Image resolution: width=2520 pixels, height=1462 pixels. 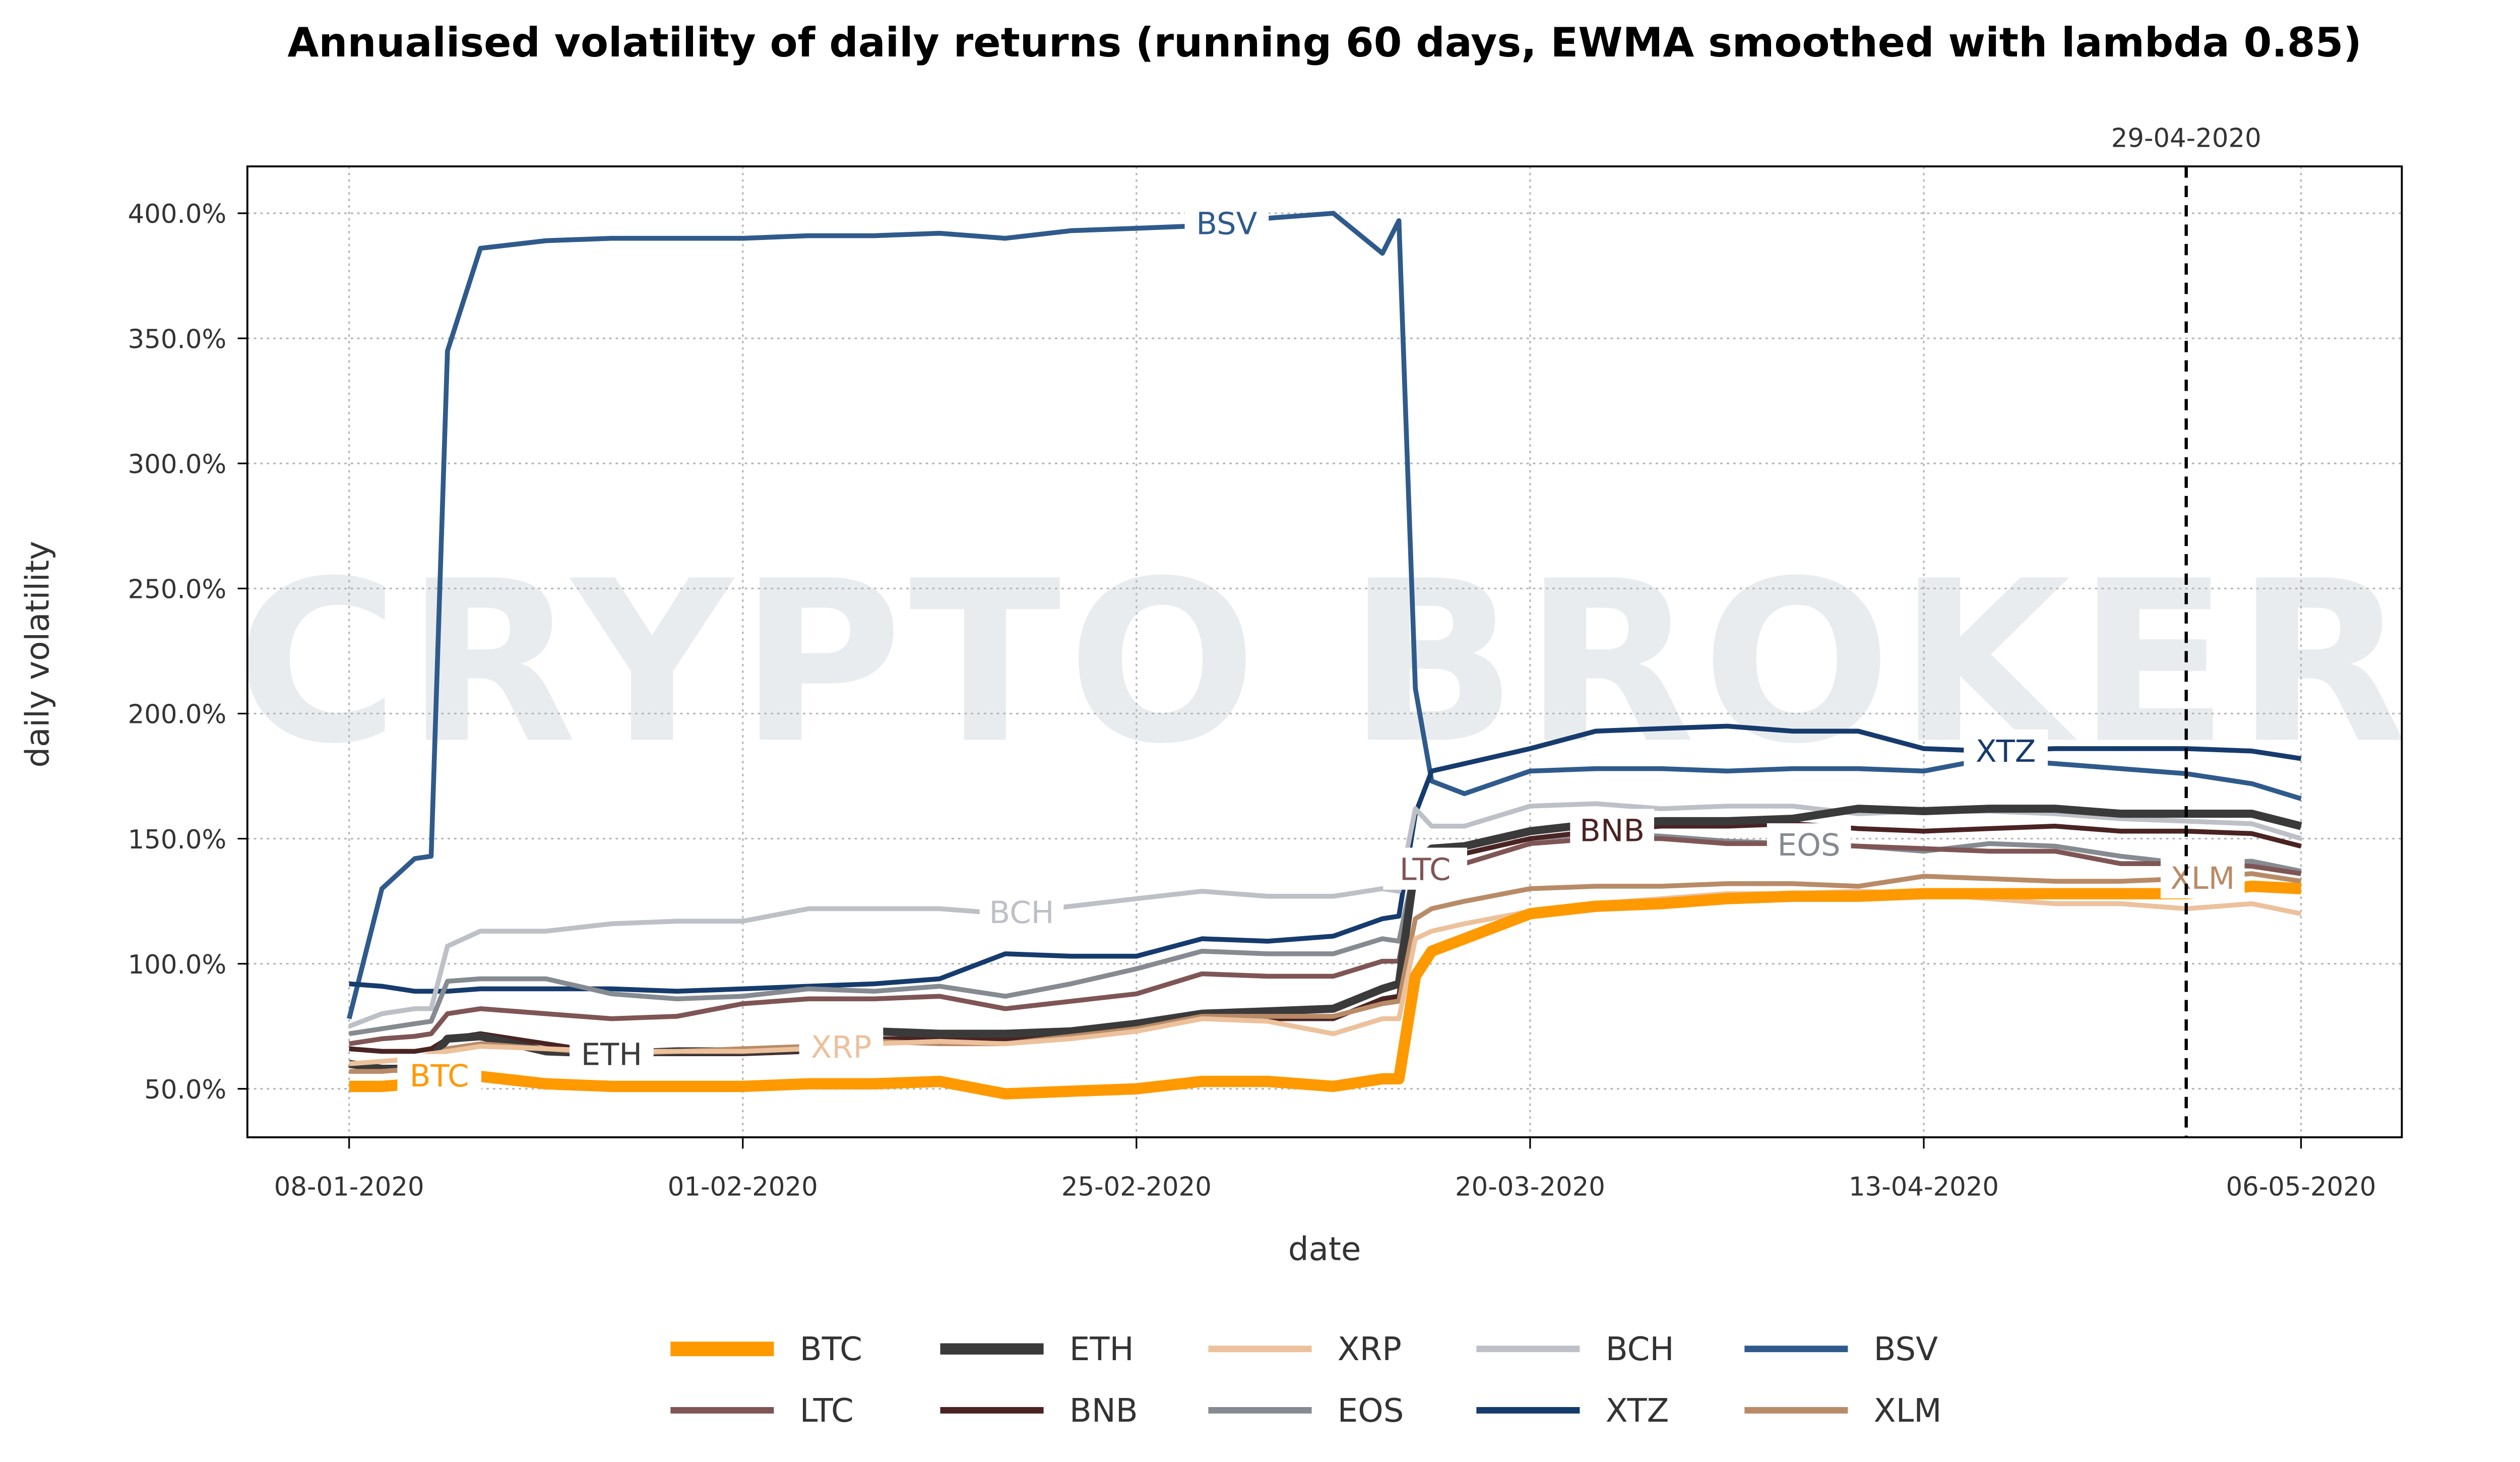 What do you see at coordinates (1102, 1349) in the screenshot?
I see `legend-label: ETH` at bounding box center [1102, 1349].